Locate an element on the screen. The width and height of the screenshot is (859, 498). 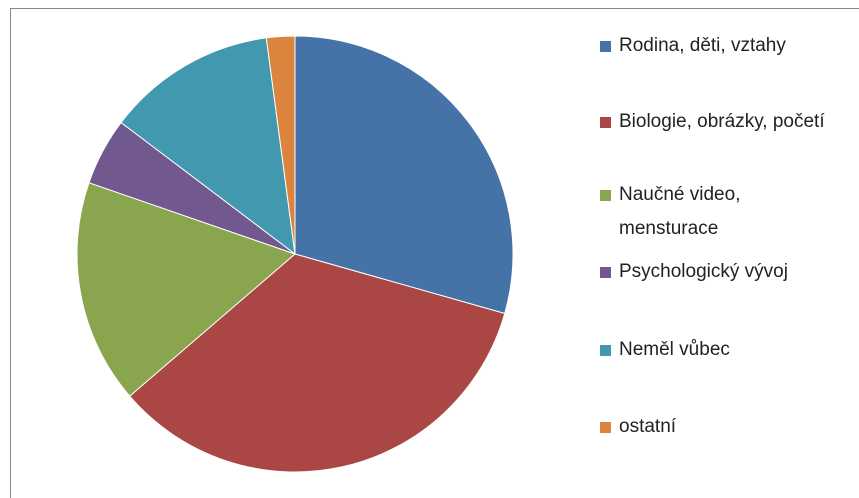
legend-label: ostatní is located at coordinates (648, 426).